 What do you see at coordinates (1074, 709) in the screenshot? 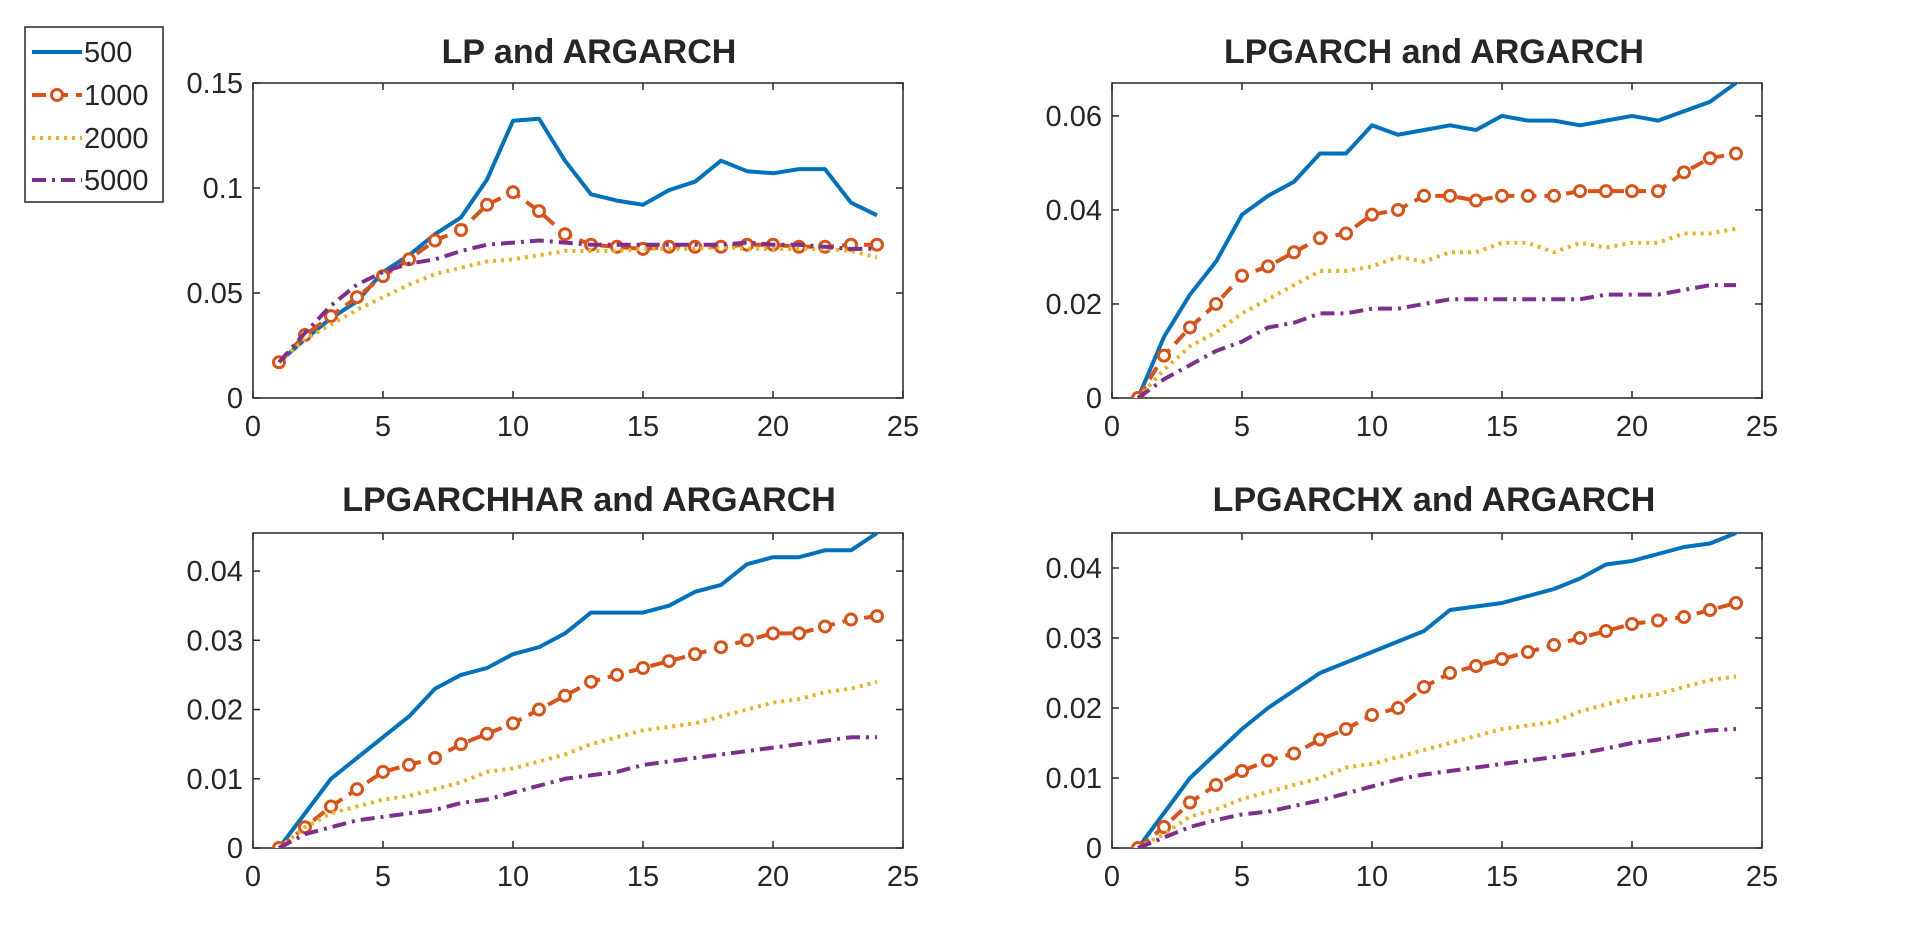
I see `y-tick-label: 0.02` at bounding box center [1074, 709].